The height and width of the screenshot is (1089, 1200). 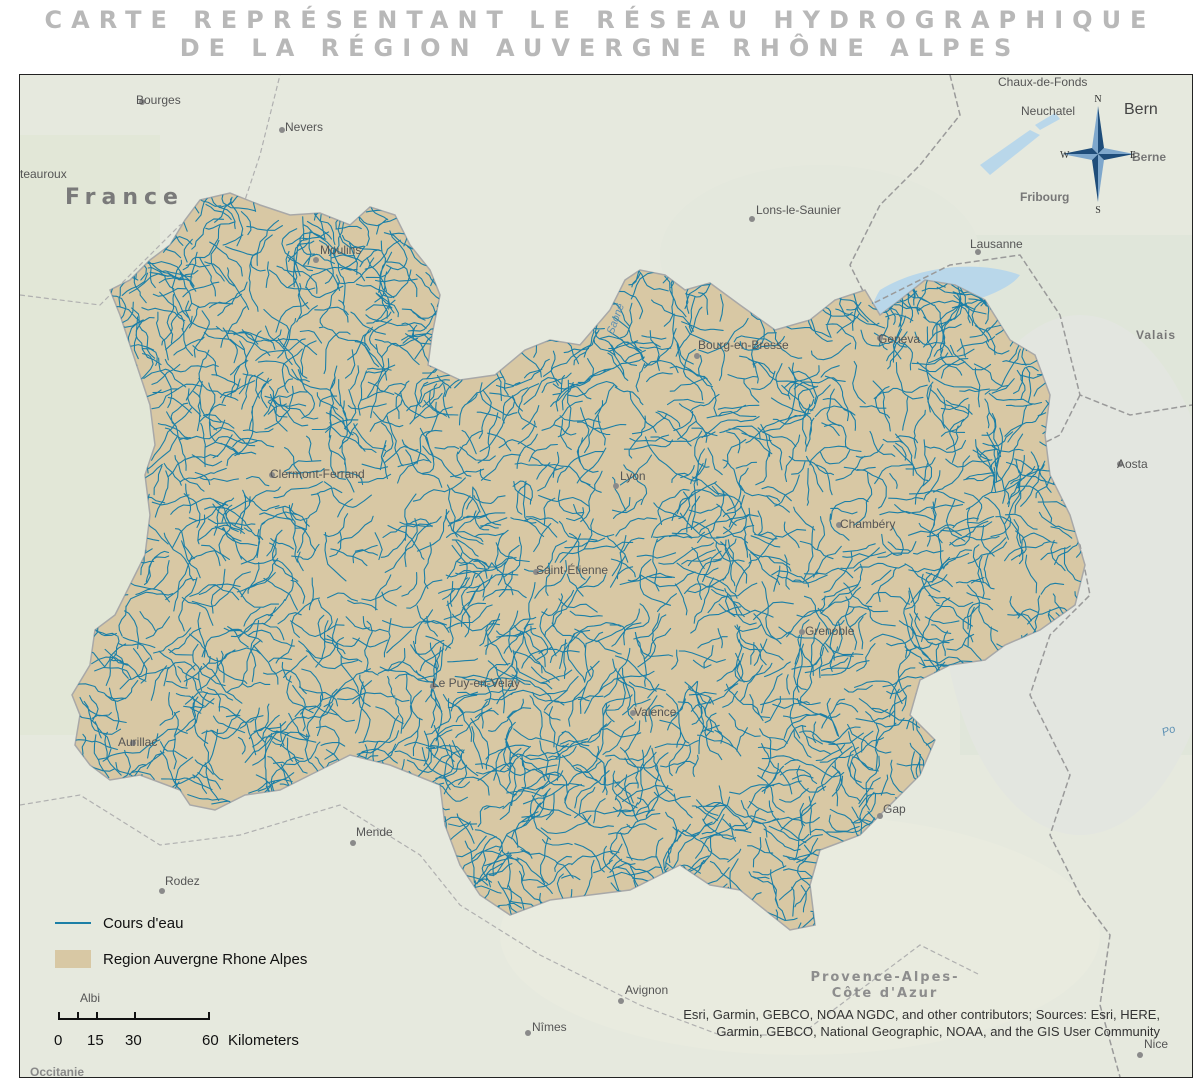 I want to click on city-dot-gap, so click(x=880, y=816).